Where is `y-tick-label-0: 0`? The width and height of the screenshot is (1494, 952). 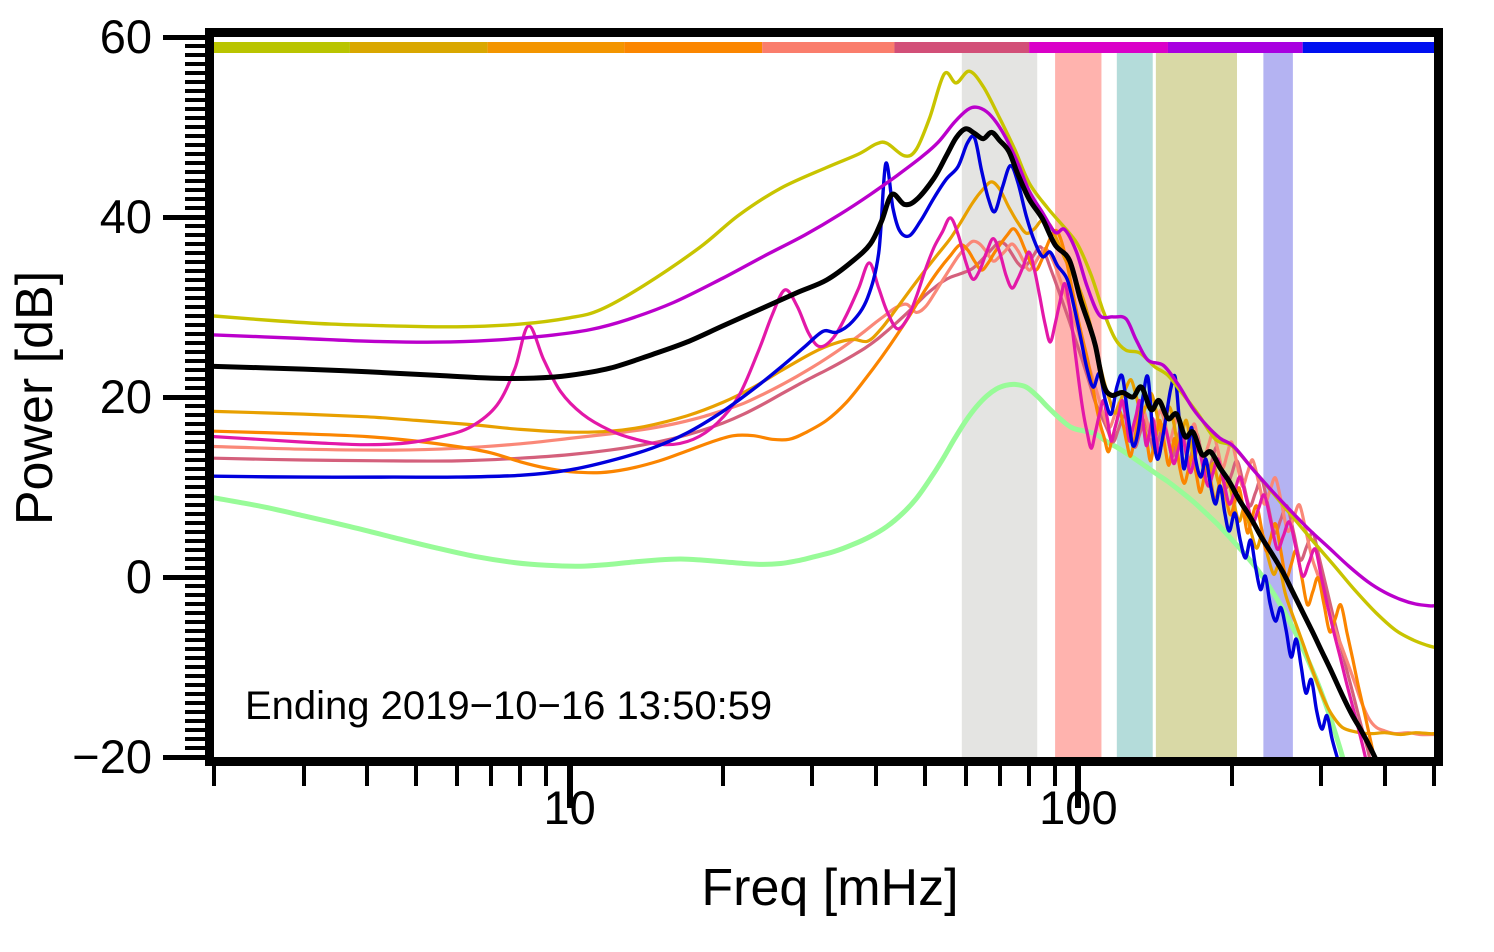 y-tick-label-0: 0 is located at coordinates (138, 576).